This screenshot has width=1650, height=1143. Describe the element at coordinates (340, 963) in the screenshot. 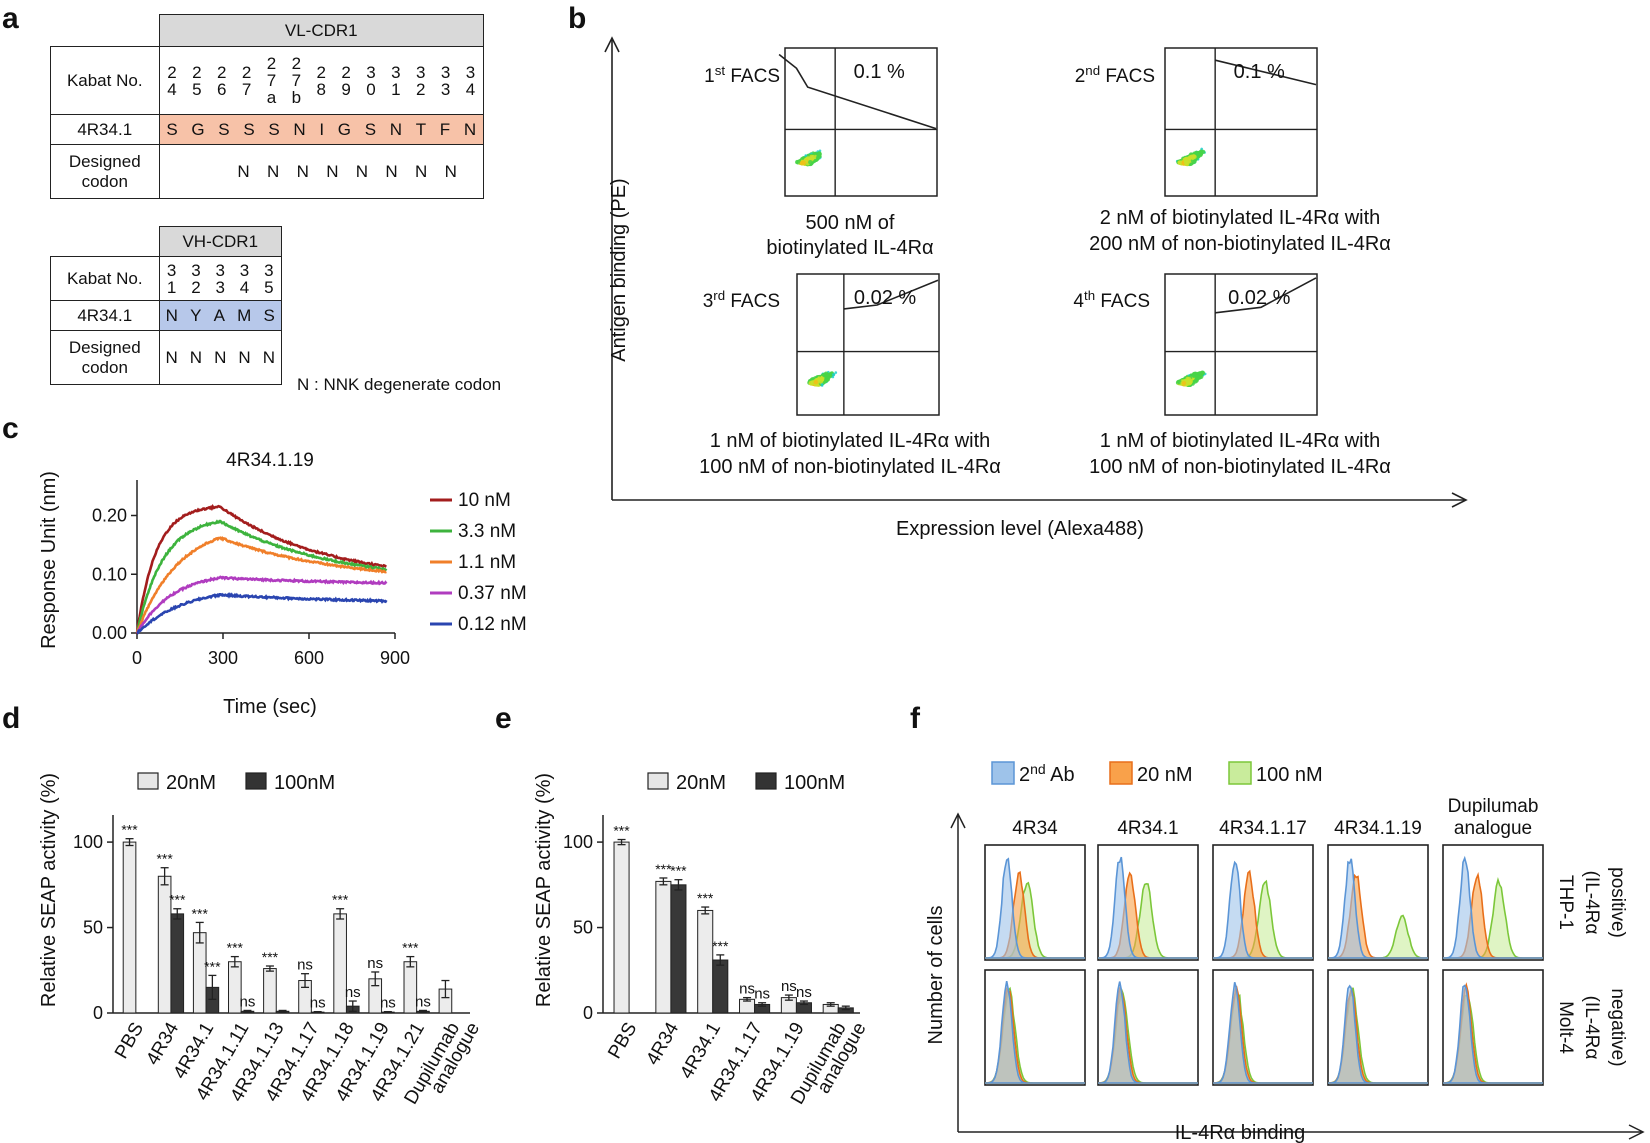

I see `d-bar` at that location.